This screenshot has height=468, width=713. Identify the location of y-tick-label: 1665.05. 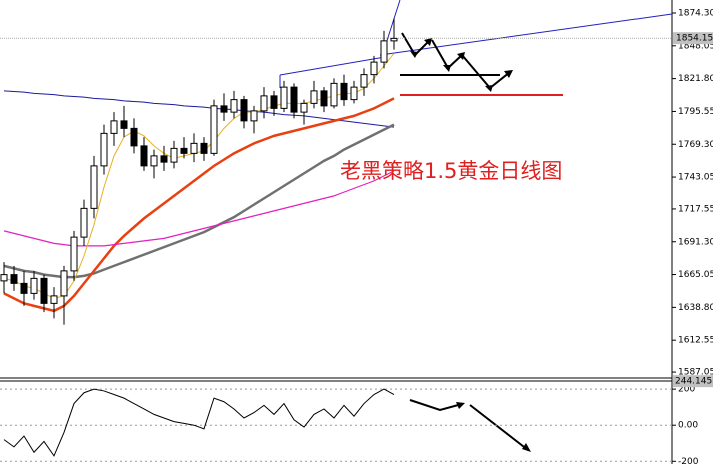
(695, 275).